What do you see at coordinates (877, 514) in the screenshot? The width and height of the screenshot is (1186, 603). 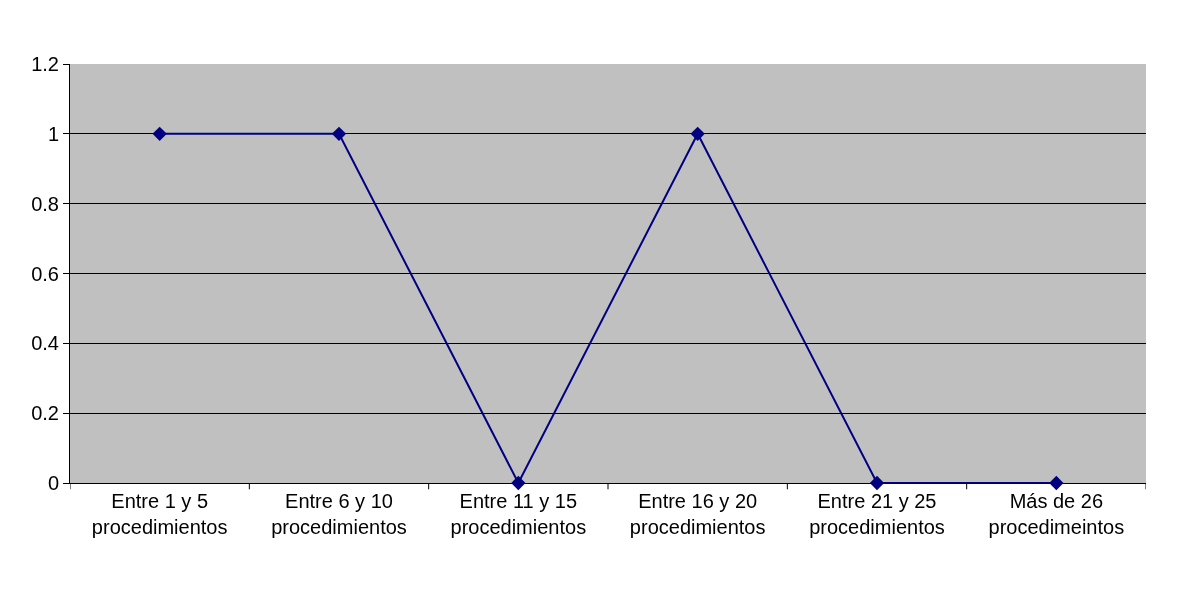 I see `x-tick-label: Entre 21 y 25 procedimientos` at bounding box center [877, 514].